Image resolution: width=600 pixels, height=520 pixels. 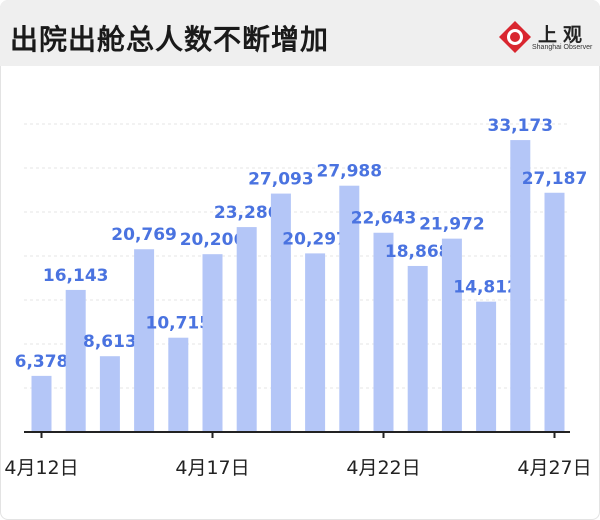 I want to click on chart-header: 出院出舱总人数不断增加 上观 Shanghai Observer, so click(x=300, y=33).